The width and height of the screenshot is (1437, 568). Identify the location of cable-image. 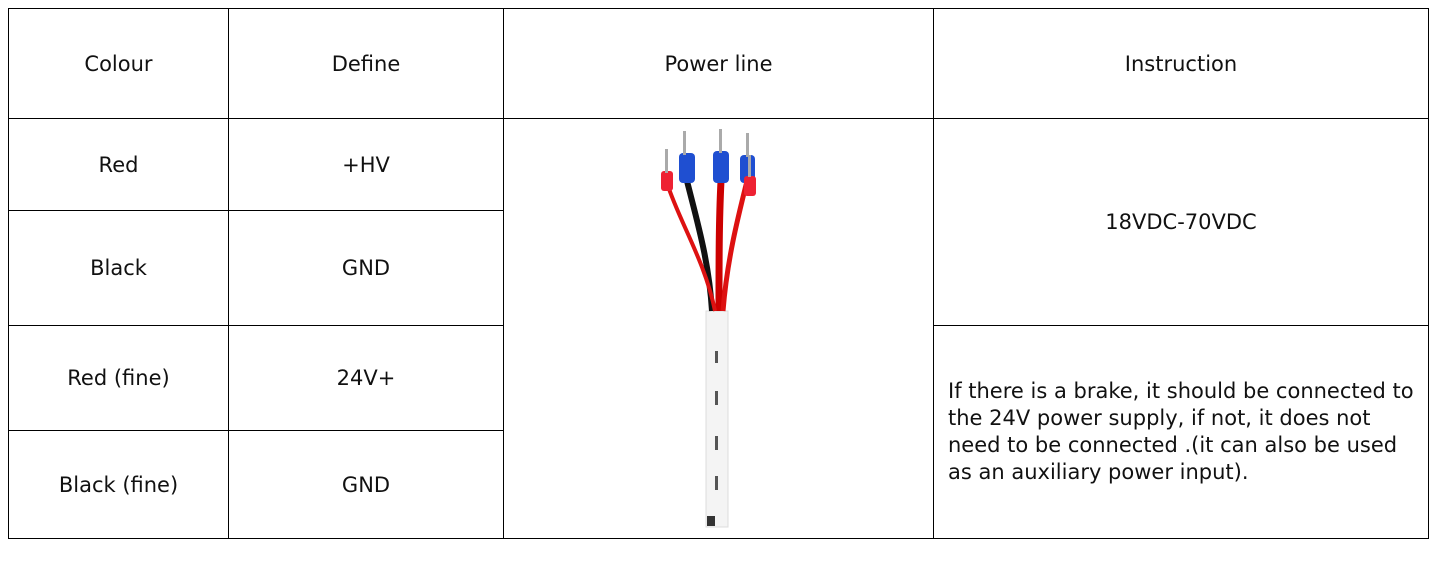
(708, 328).